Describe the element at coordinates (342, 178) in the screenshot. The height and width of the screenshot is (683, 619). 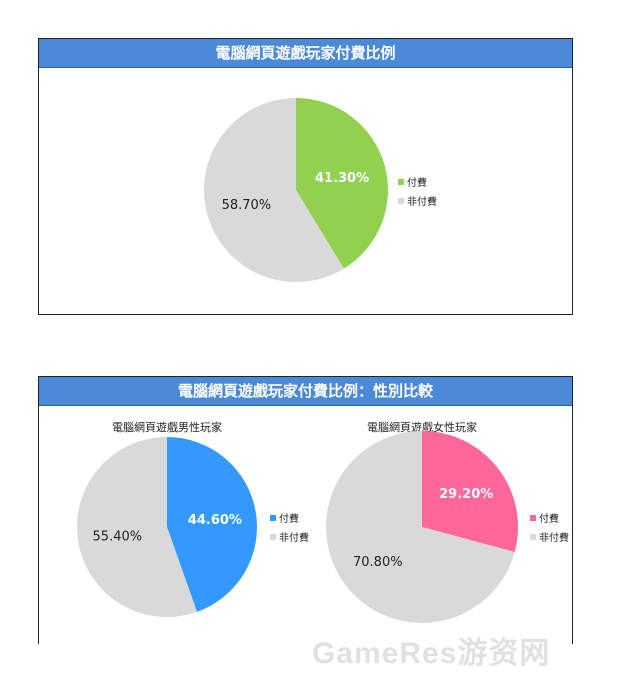
I see `data-label-0-0: 41.30%` at that location.